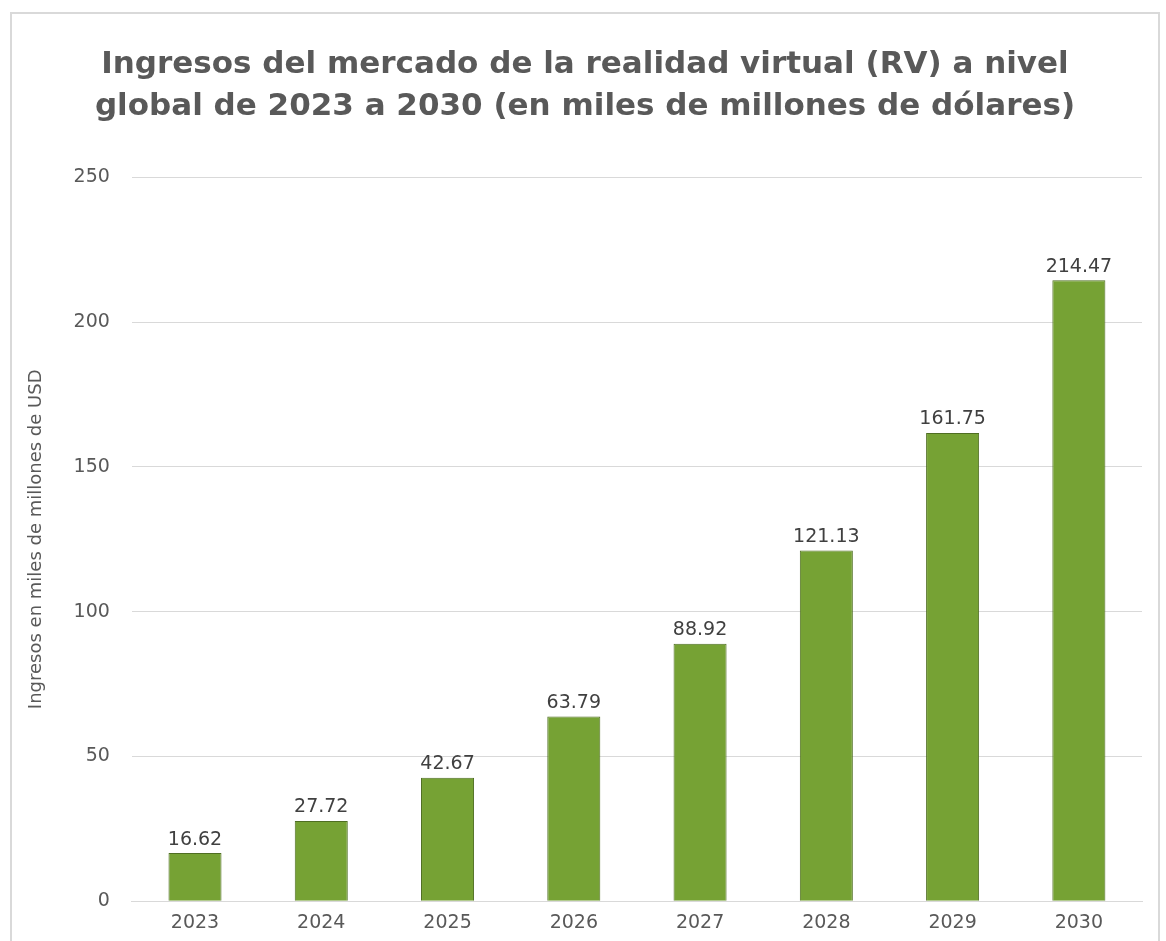  What do you see at coordinates (700, 628) in the screenshot?
I see `data-label: 88.92` at bounding box center [700, 628].